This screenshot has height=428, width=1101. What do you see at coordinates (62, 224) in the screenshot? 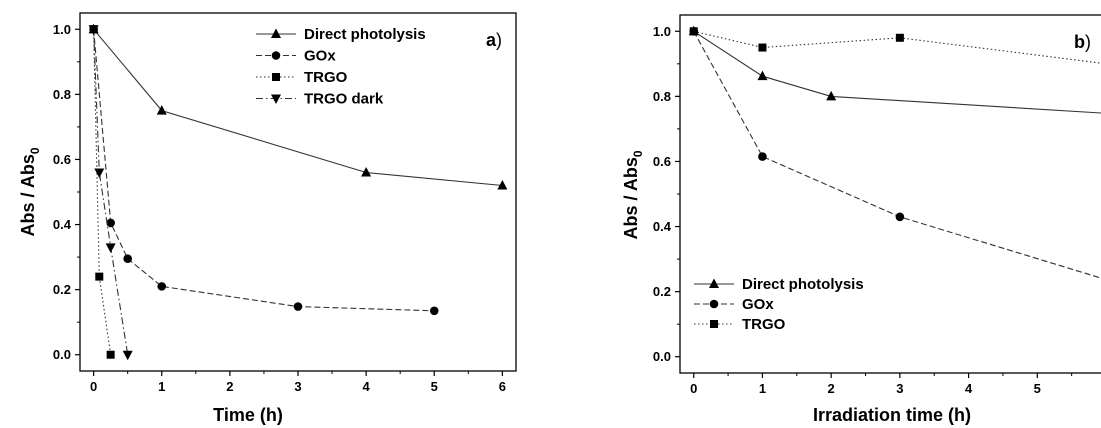
I see `panel-a-y-tick-label: 0.4` at bounding box center [62, 224].